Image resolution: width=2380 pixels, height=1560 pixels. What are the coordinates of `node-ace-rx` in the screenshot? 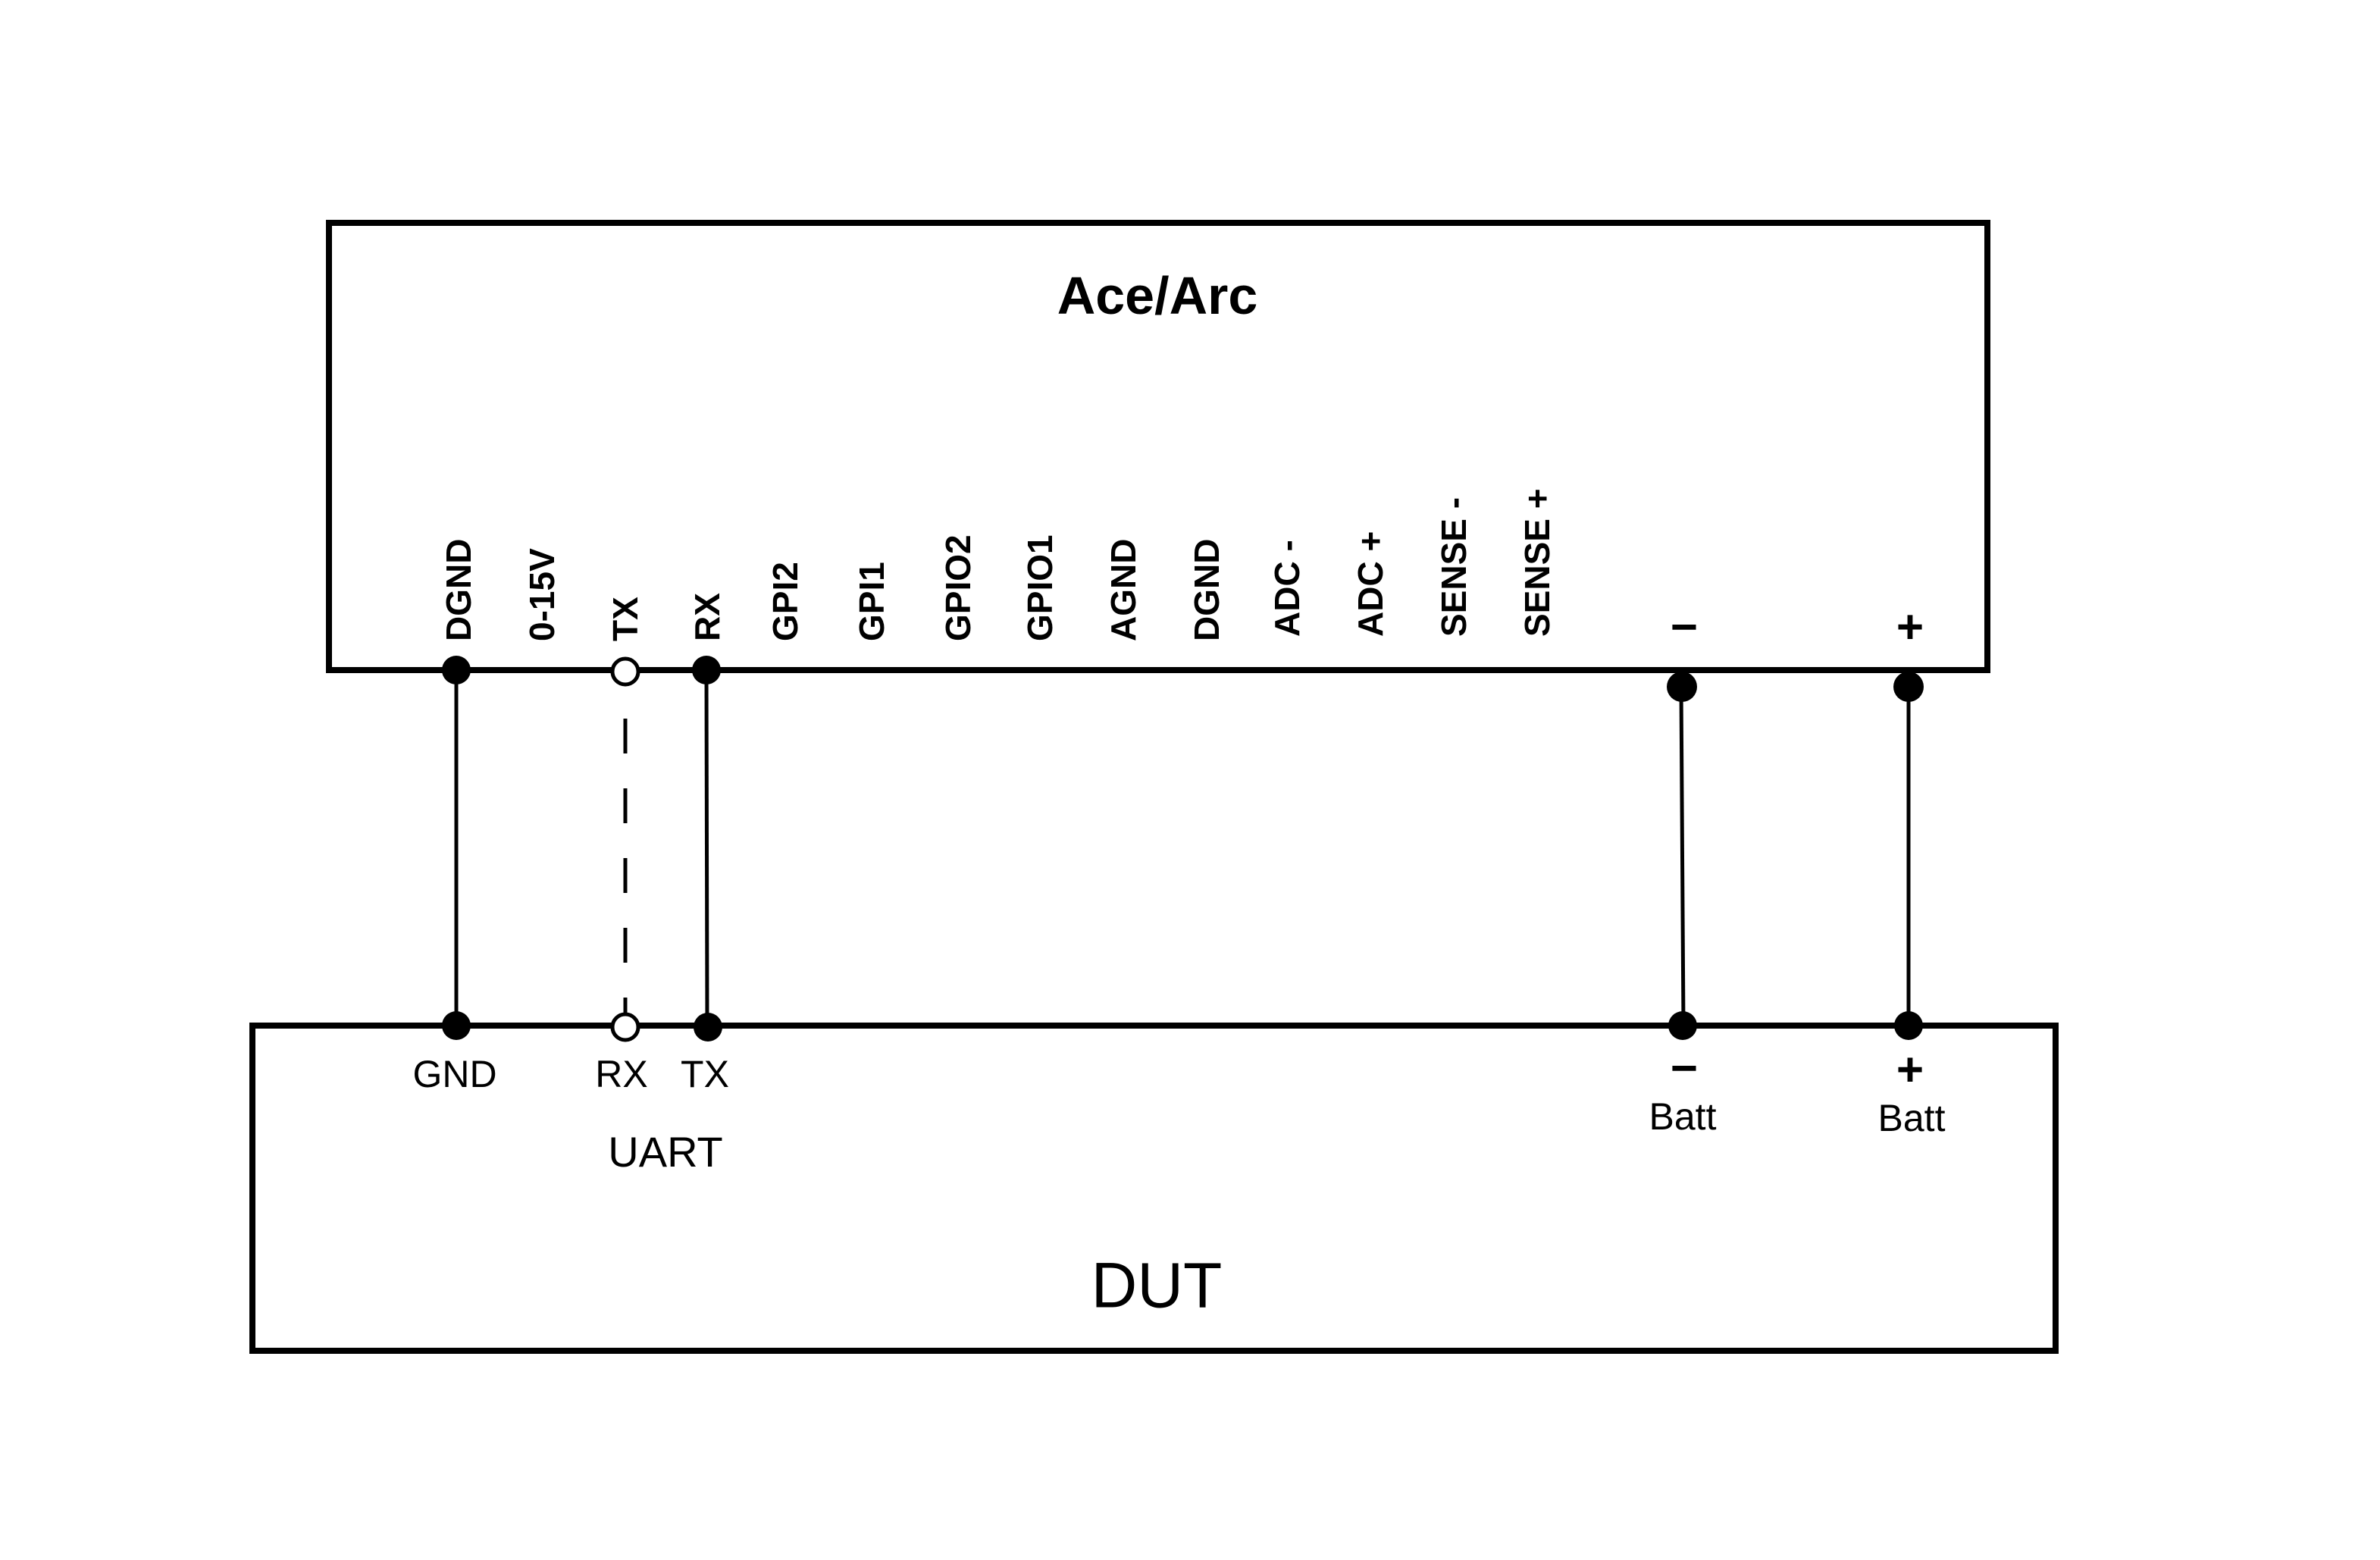 It's located at (706, 670).